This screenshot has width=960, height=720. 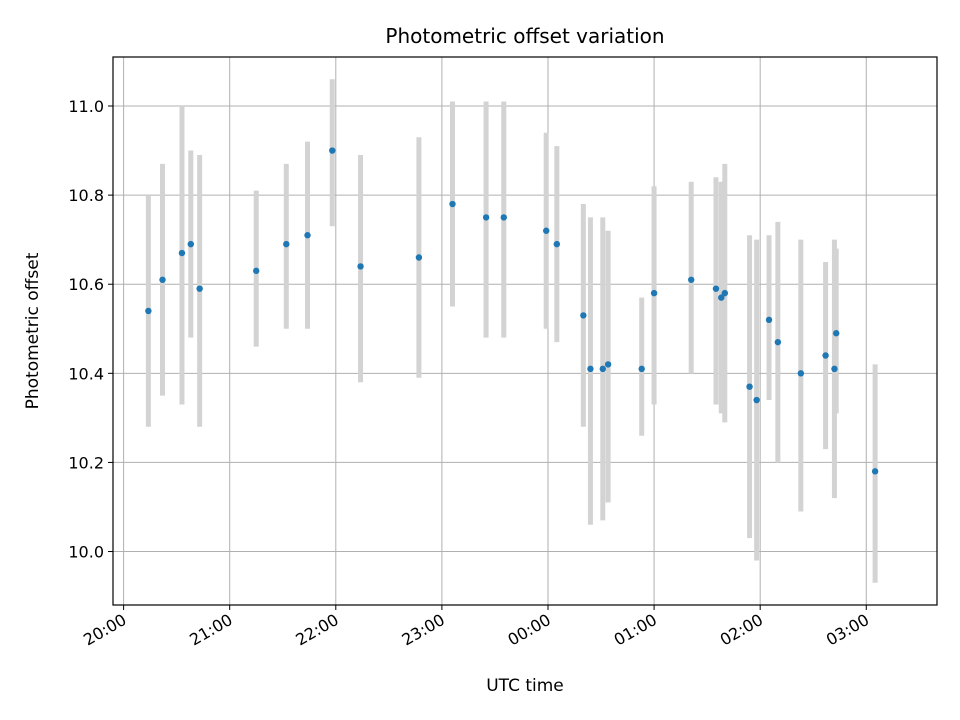 I want to click on y-tick-label: 10.0, so click(x=86, y=552).